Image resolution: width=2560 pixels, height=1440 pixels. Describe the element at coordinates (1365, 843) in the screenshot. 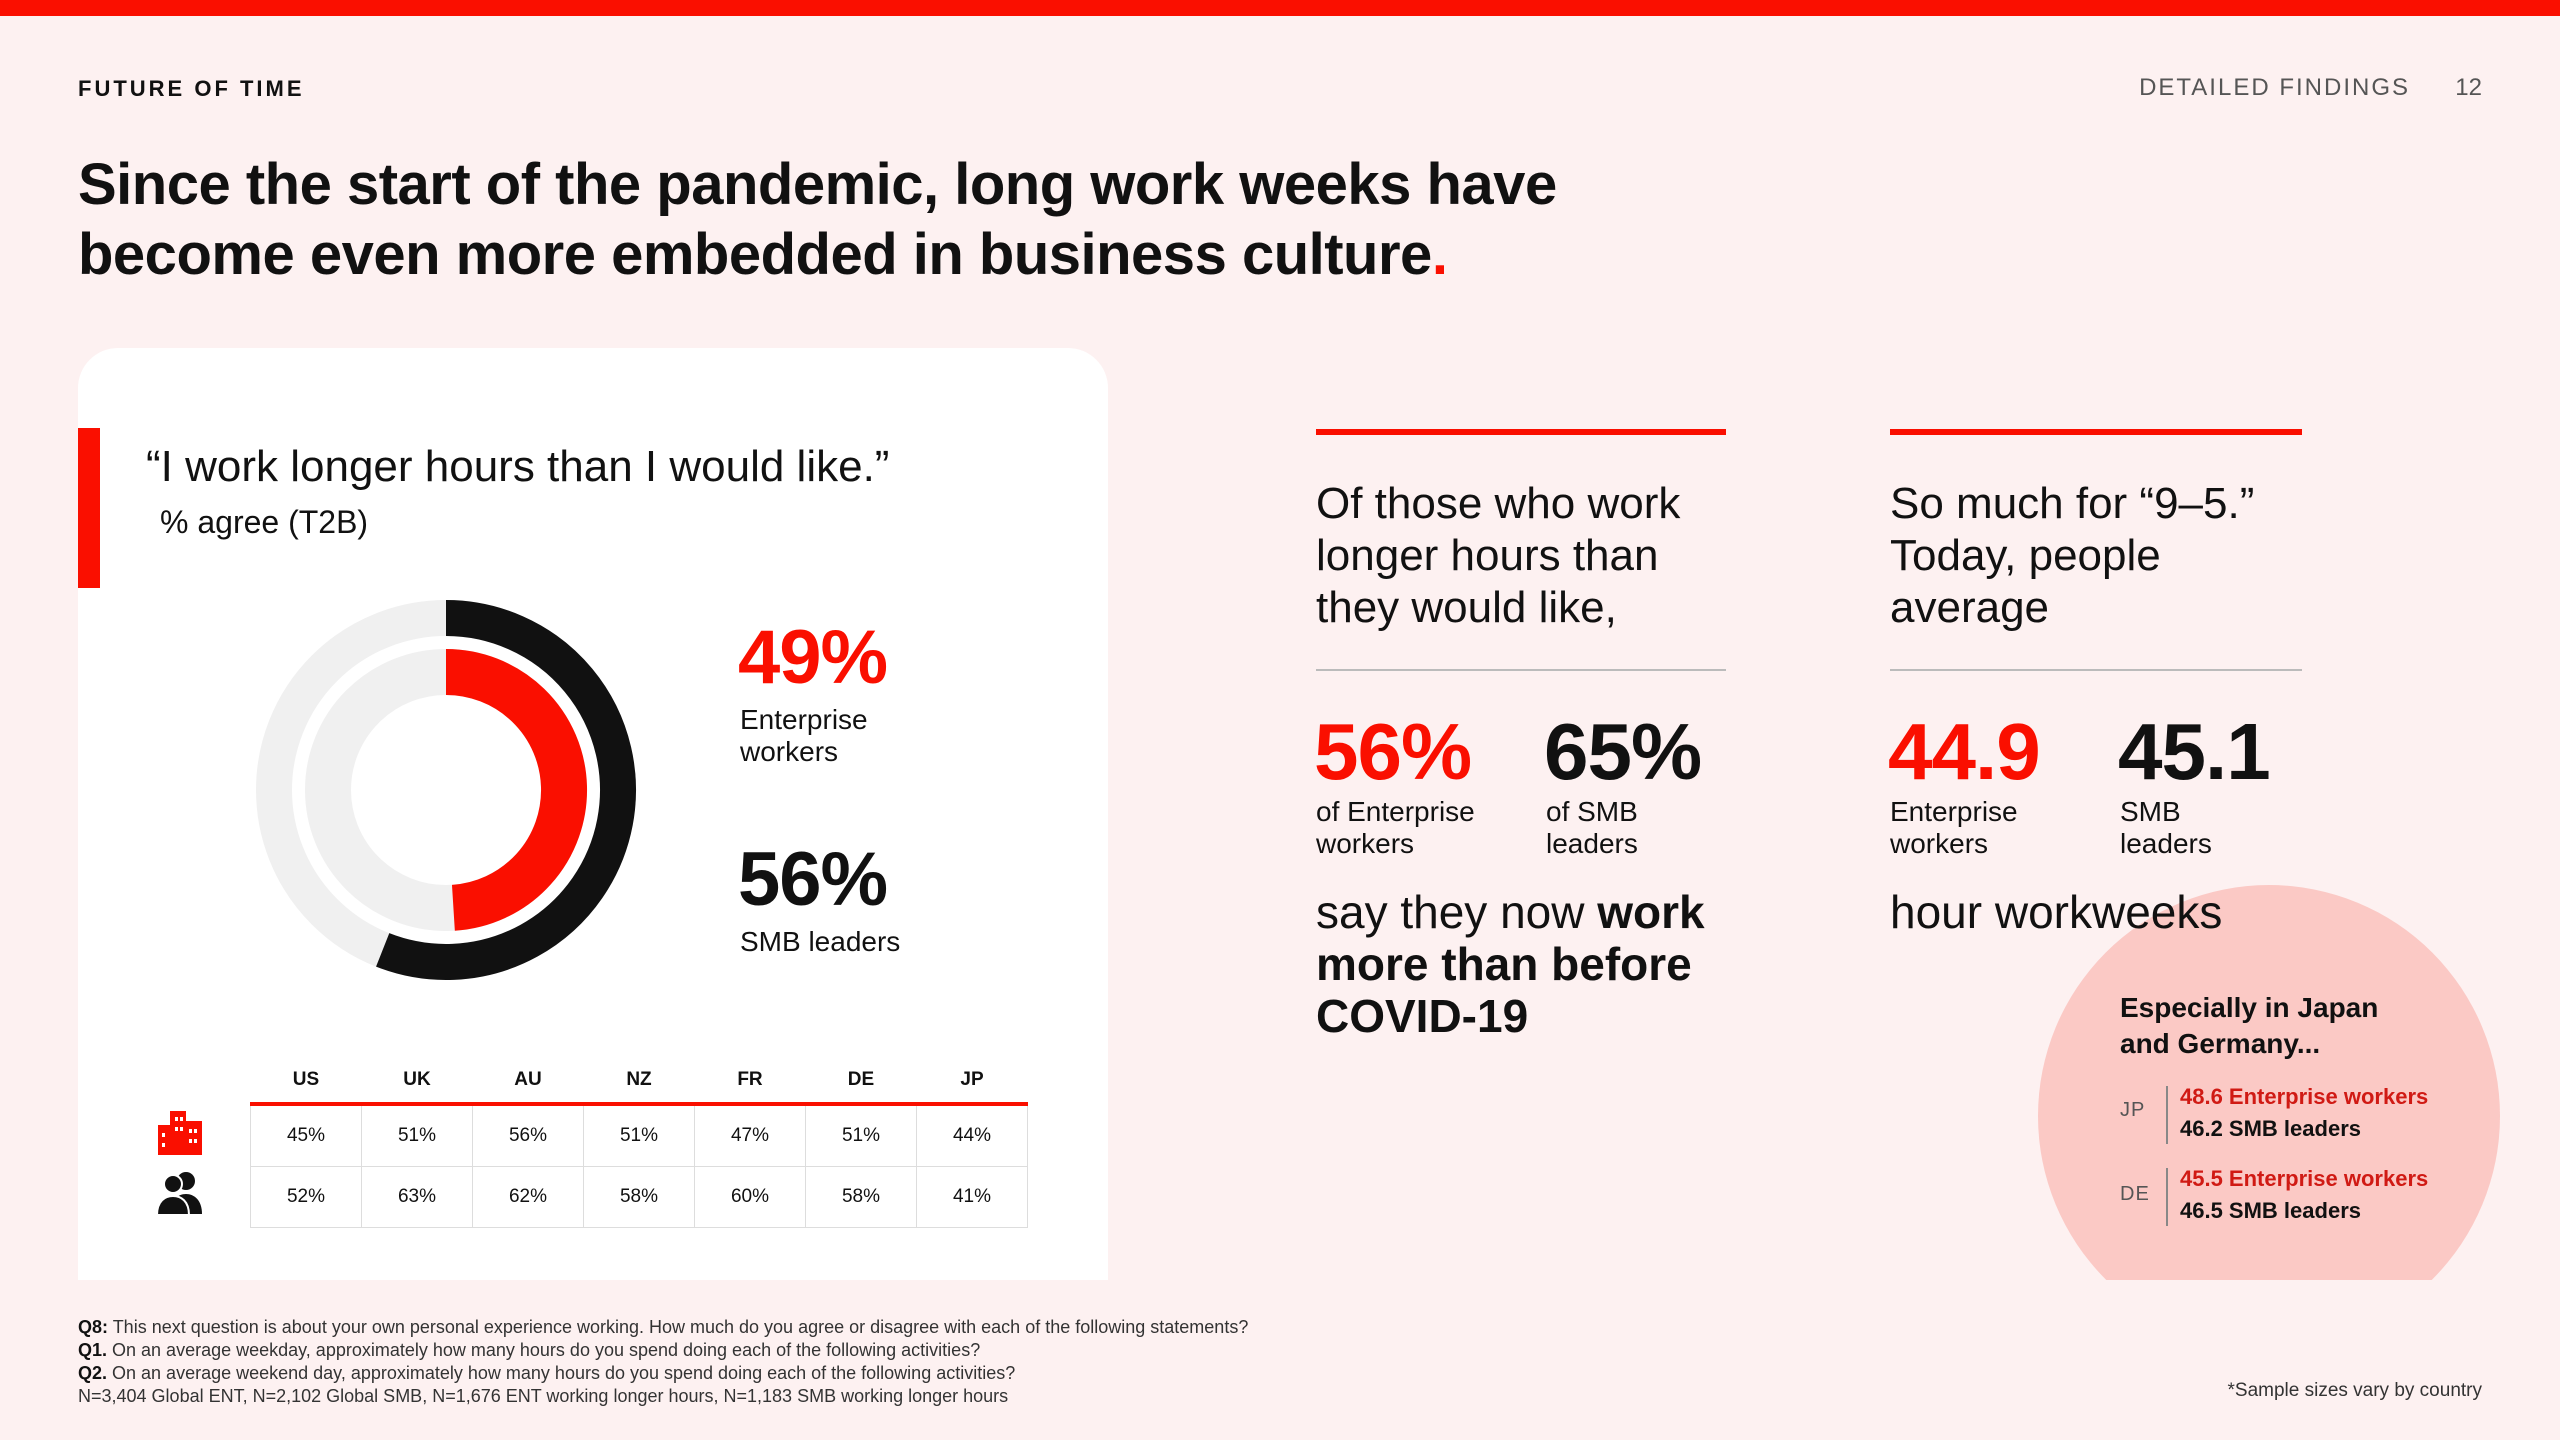

I see `middle-enterprise-label-line-2: workers` at that location.